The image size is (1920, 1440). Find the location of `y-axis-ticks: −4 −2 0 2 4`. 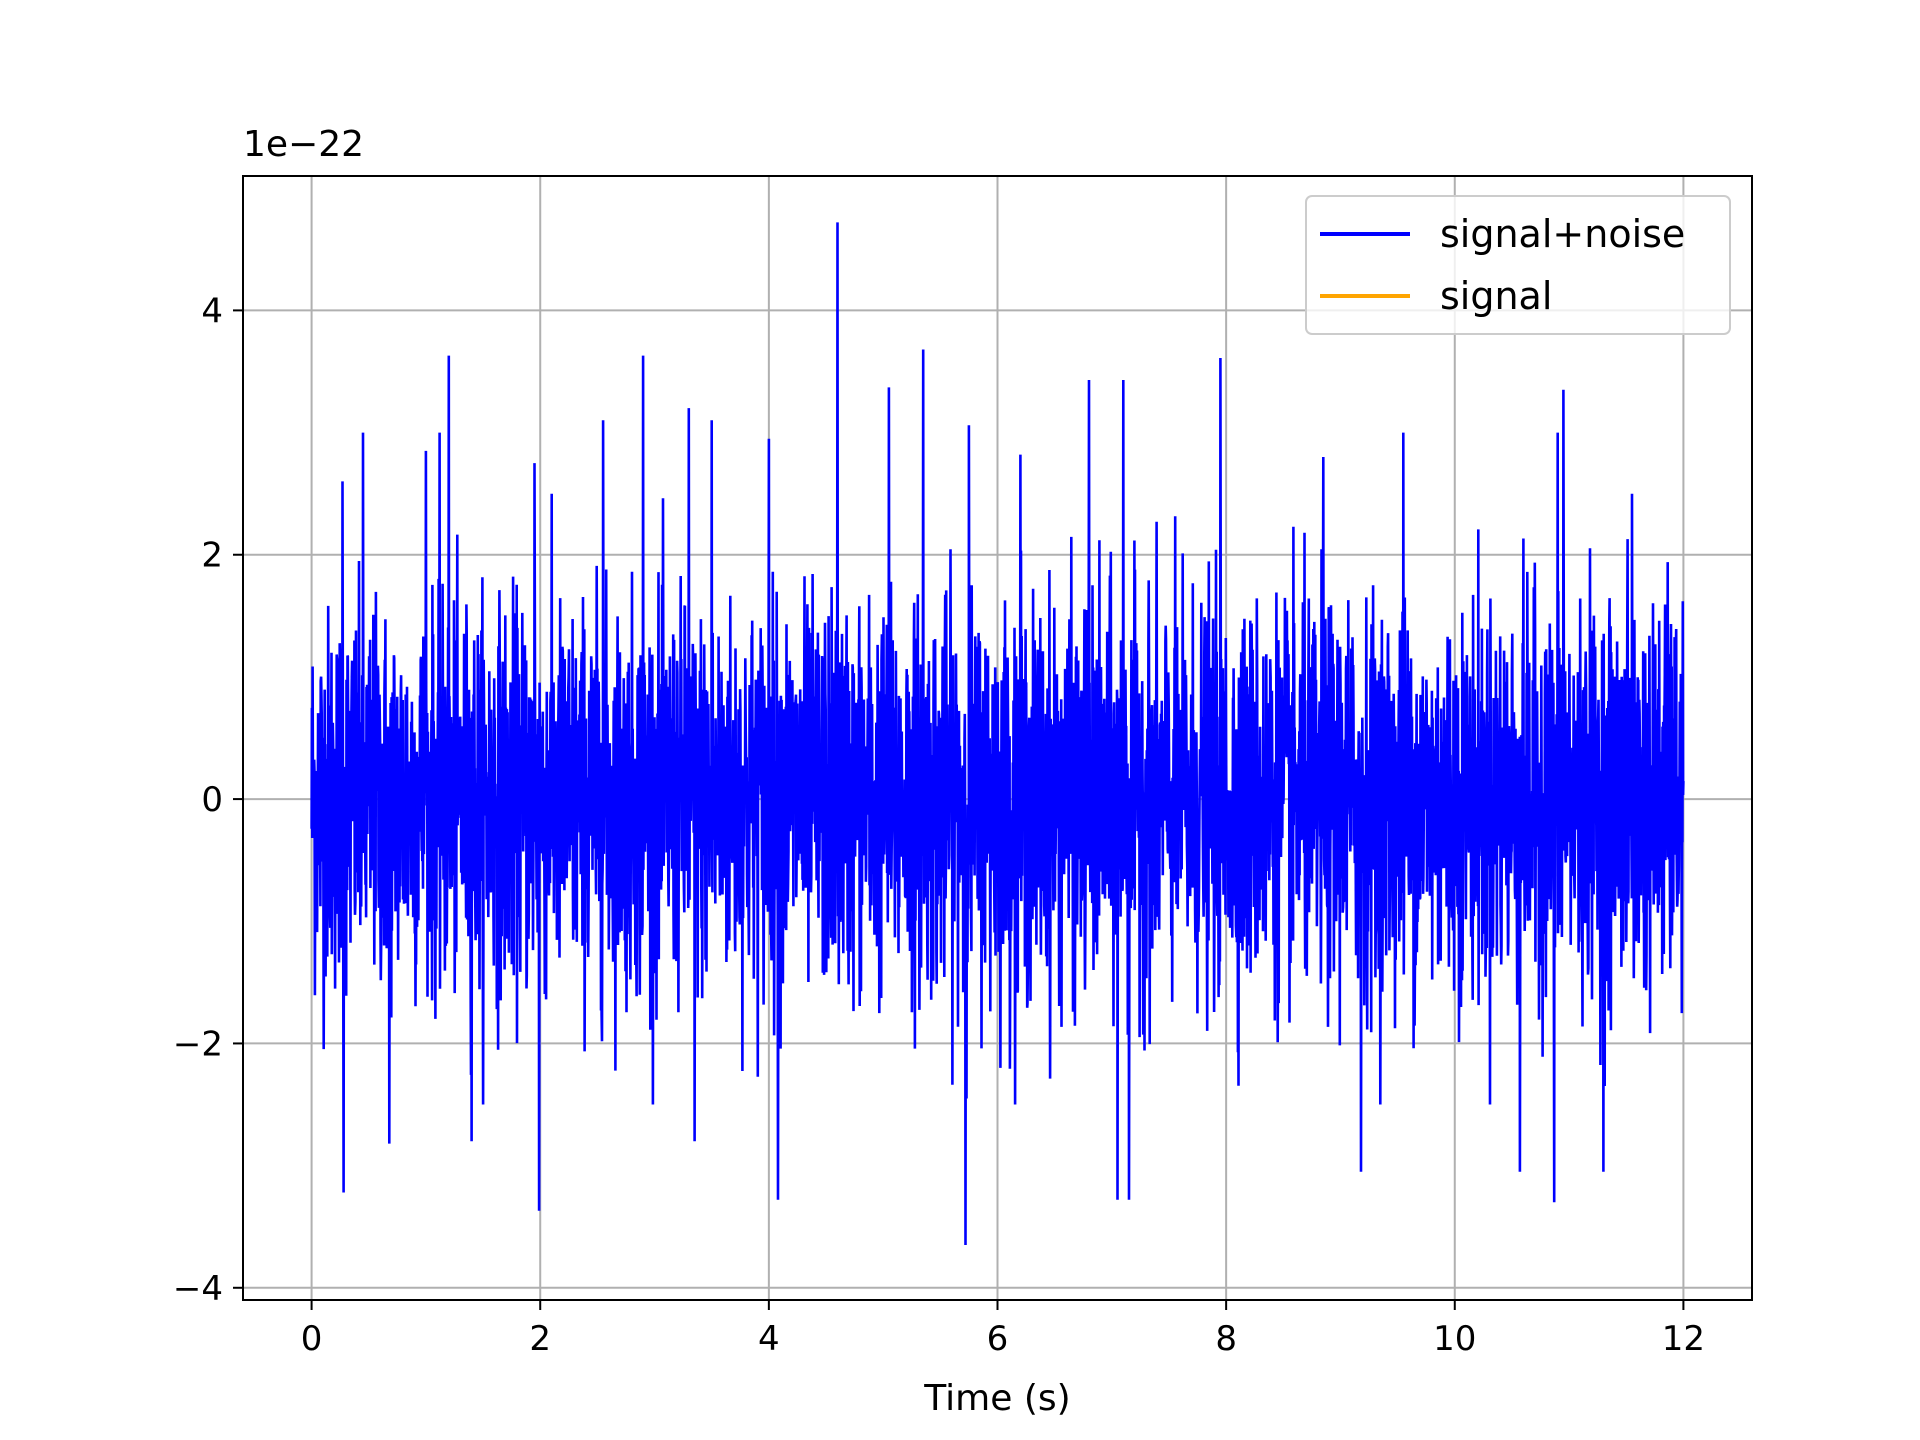

y-axis-ticks: −4 −2 0 2 4 is located at coordinates (208, 800).